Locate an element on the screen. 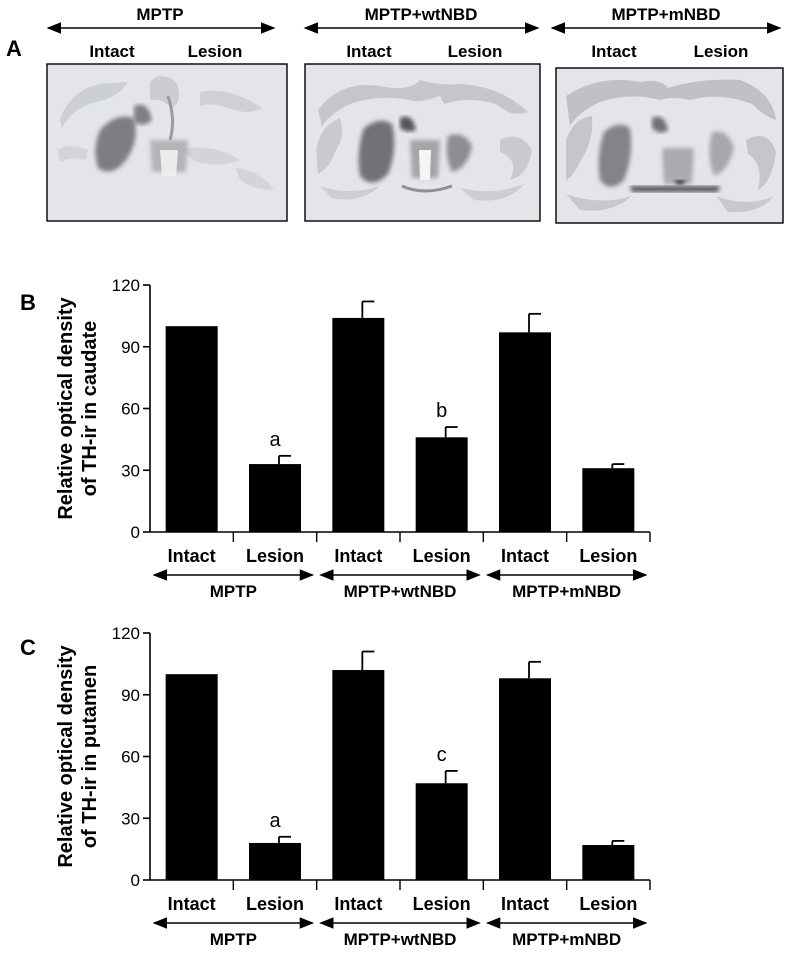 The width and height of the screenshot is (800, 957). brain-section-image-mptp-mnbd is located at coordinates (669, 145).